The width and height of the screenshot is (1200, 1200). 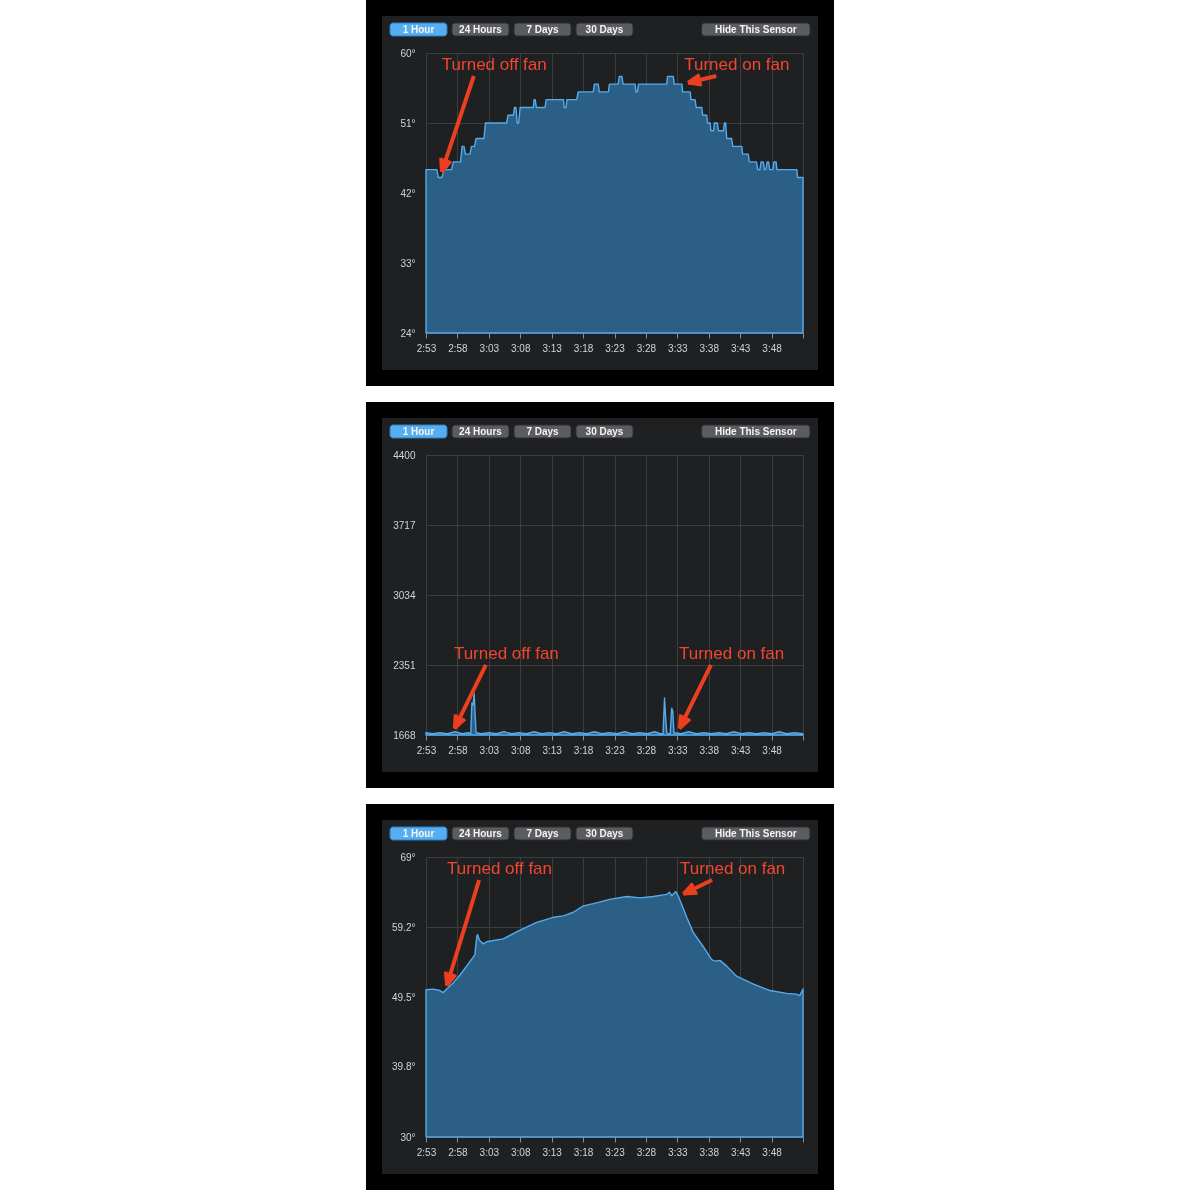 I want to click on y-tick-label: 4400, so click(x=404, y=455).